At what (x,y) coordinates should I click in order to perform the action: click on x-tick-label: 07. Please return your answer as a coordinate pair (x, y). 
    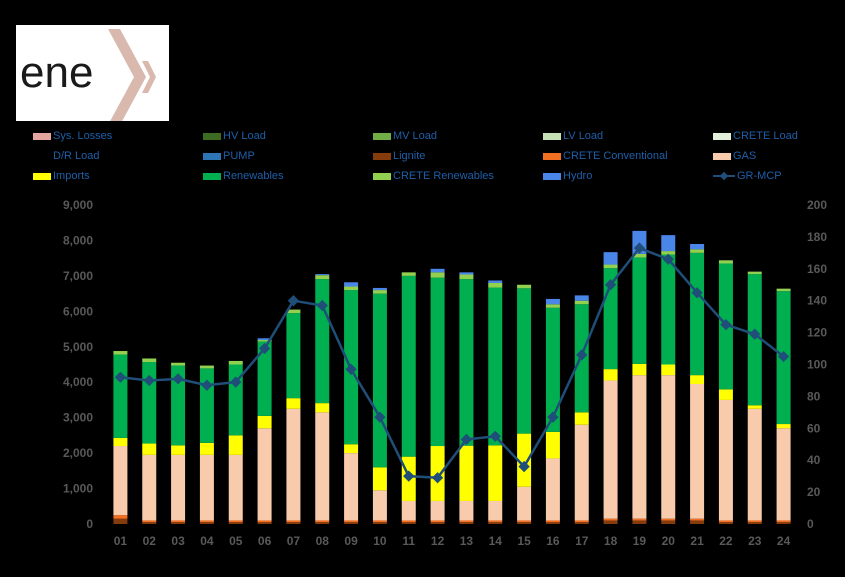
    Looking at the image, I should click on (294, 541).